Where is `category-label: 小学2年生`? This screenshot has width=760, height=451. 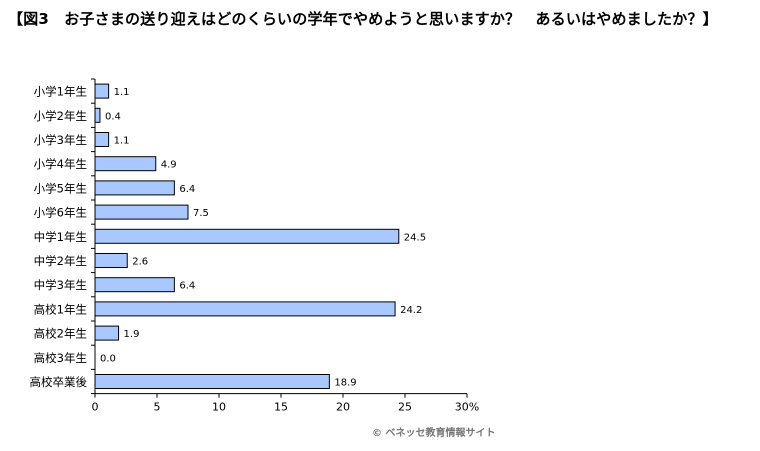 category-label: 小学2年生 is located at coordinates (60, 116).